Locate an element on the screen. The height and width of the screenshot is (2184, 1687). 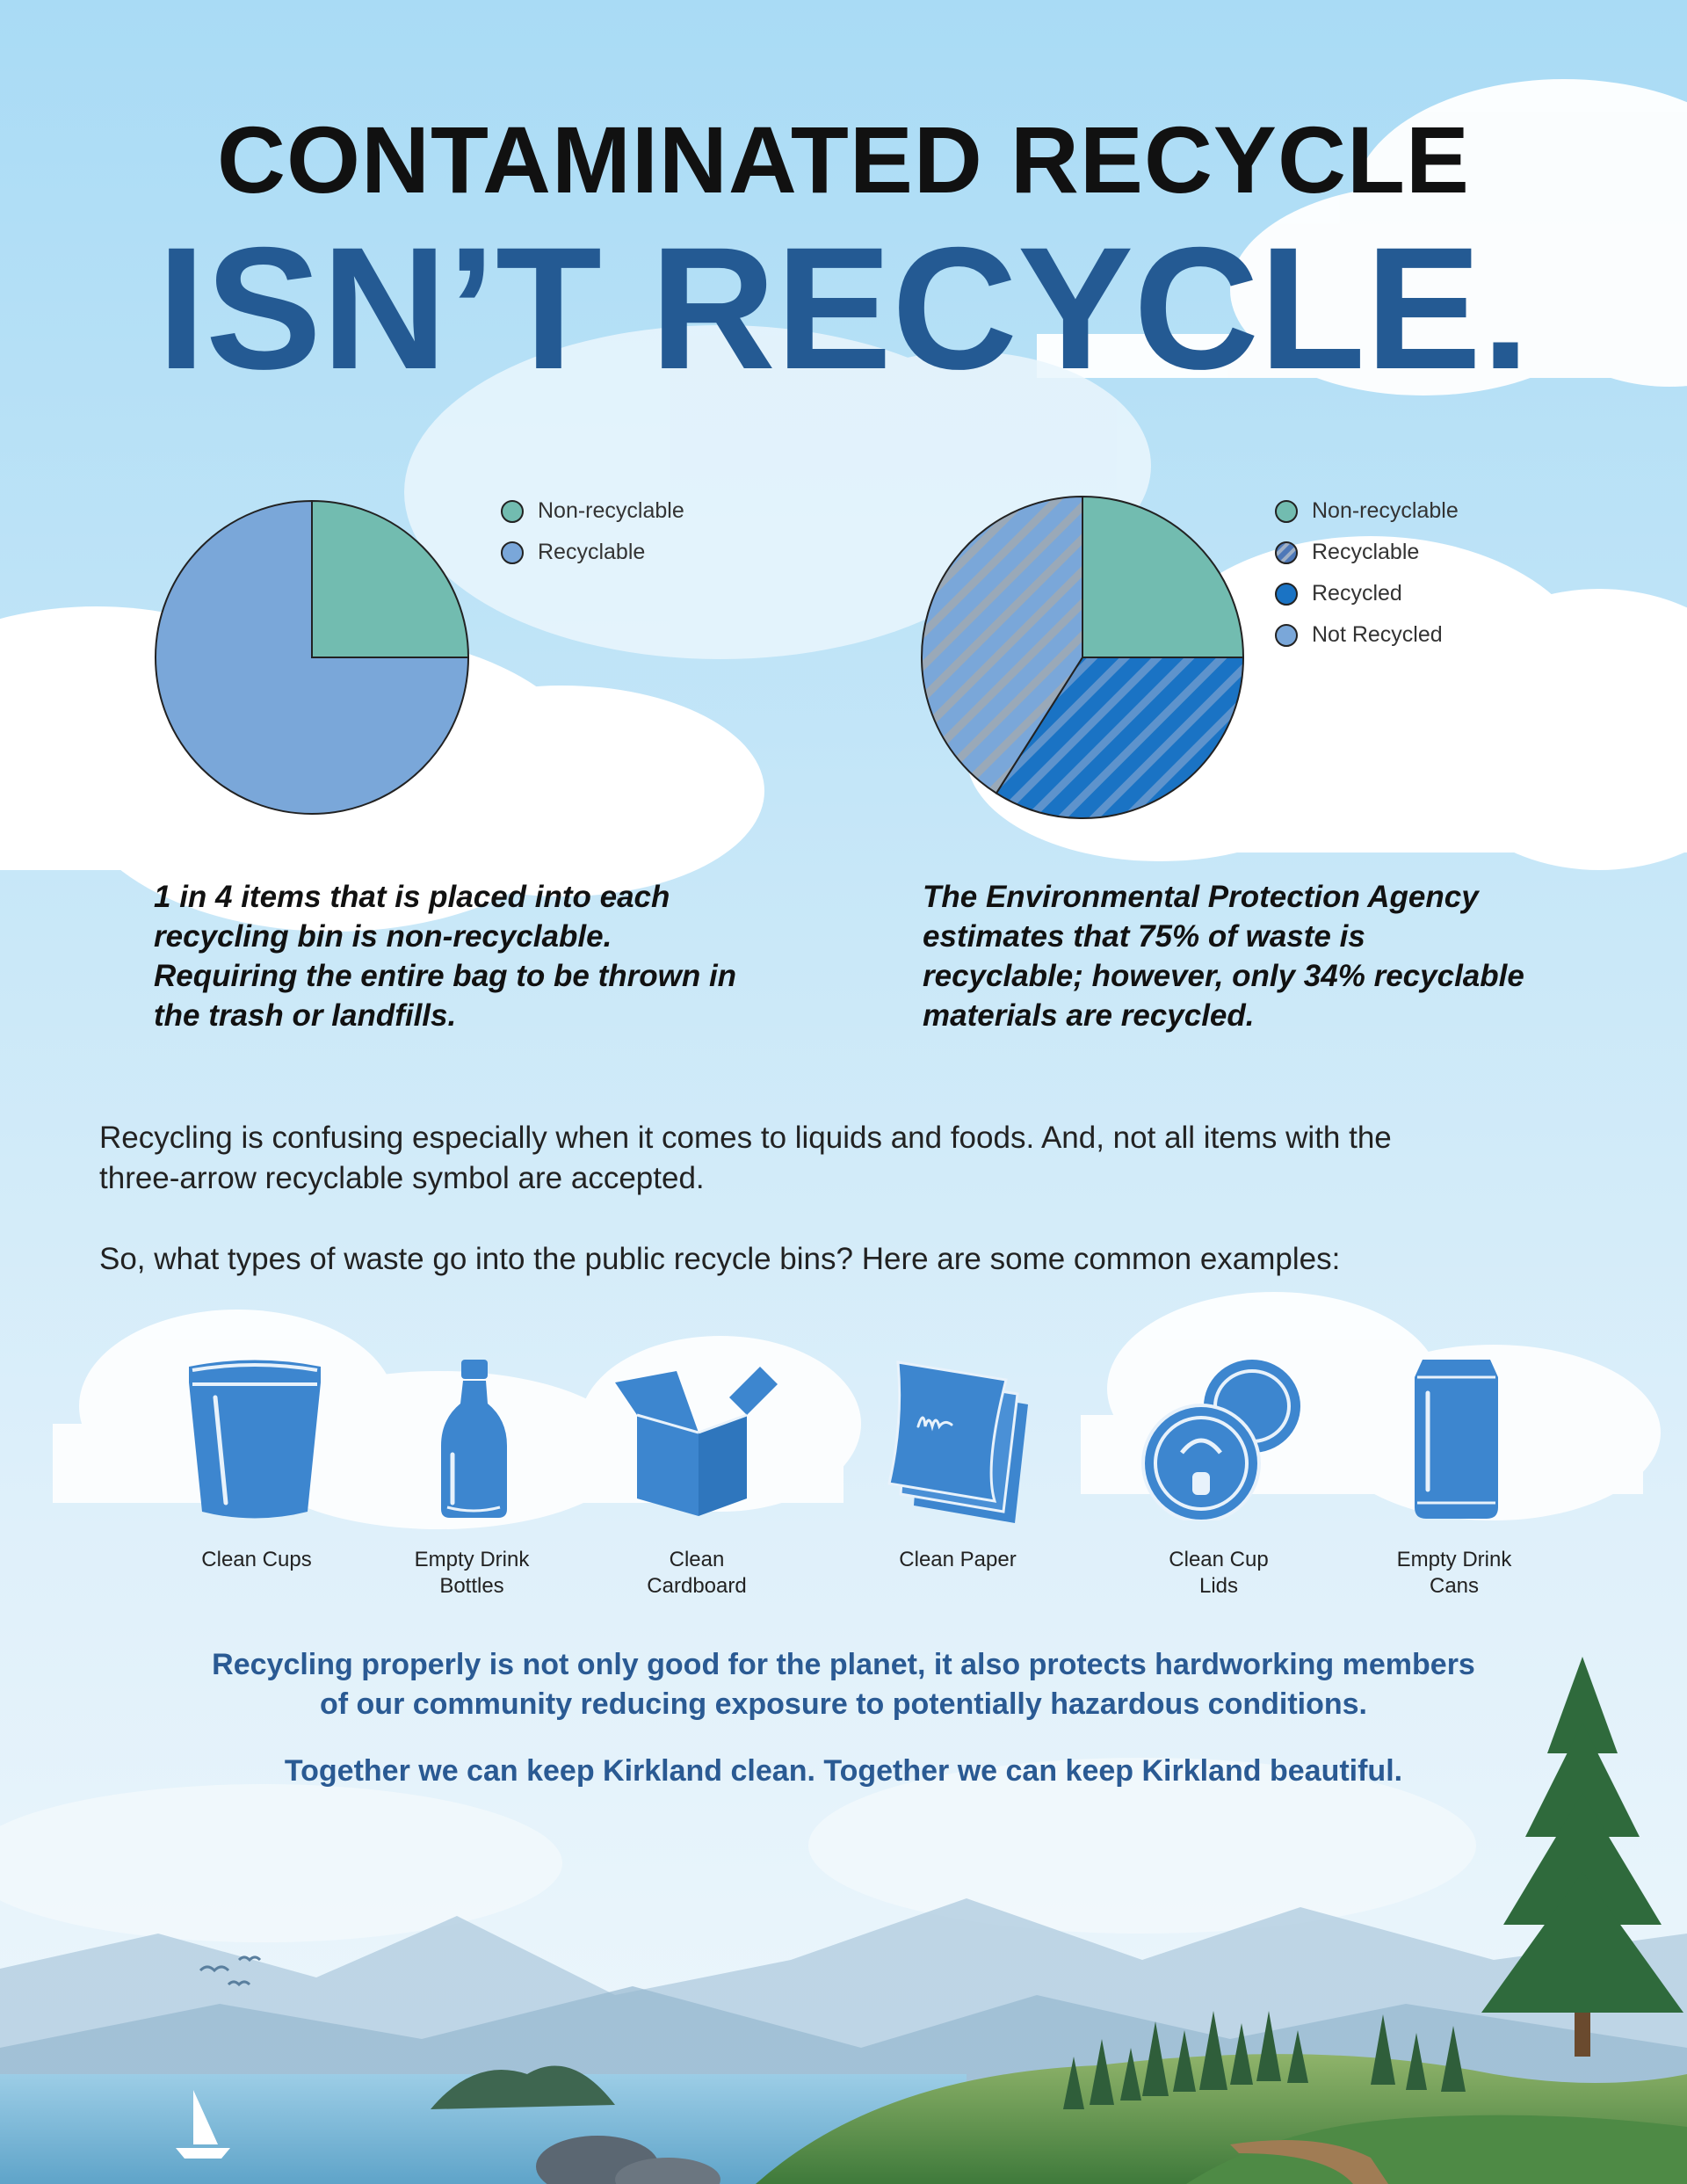
title-line-2: ISN’T RECYCLE. is located at coordinates (843, 308).